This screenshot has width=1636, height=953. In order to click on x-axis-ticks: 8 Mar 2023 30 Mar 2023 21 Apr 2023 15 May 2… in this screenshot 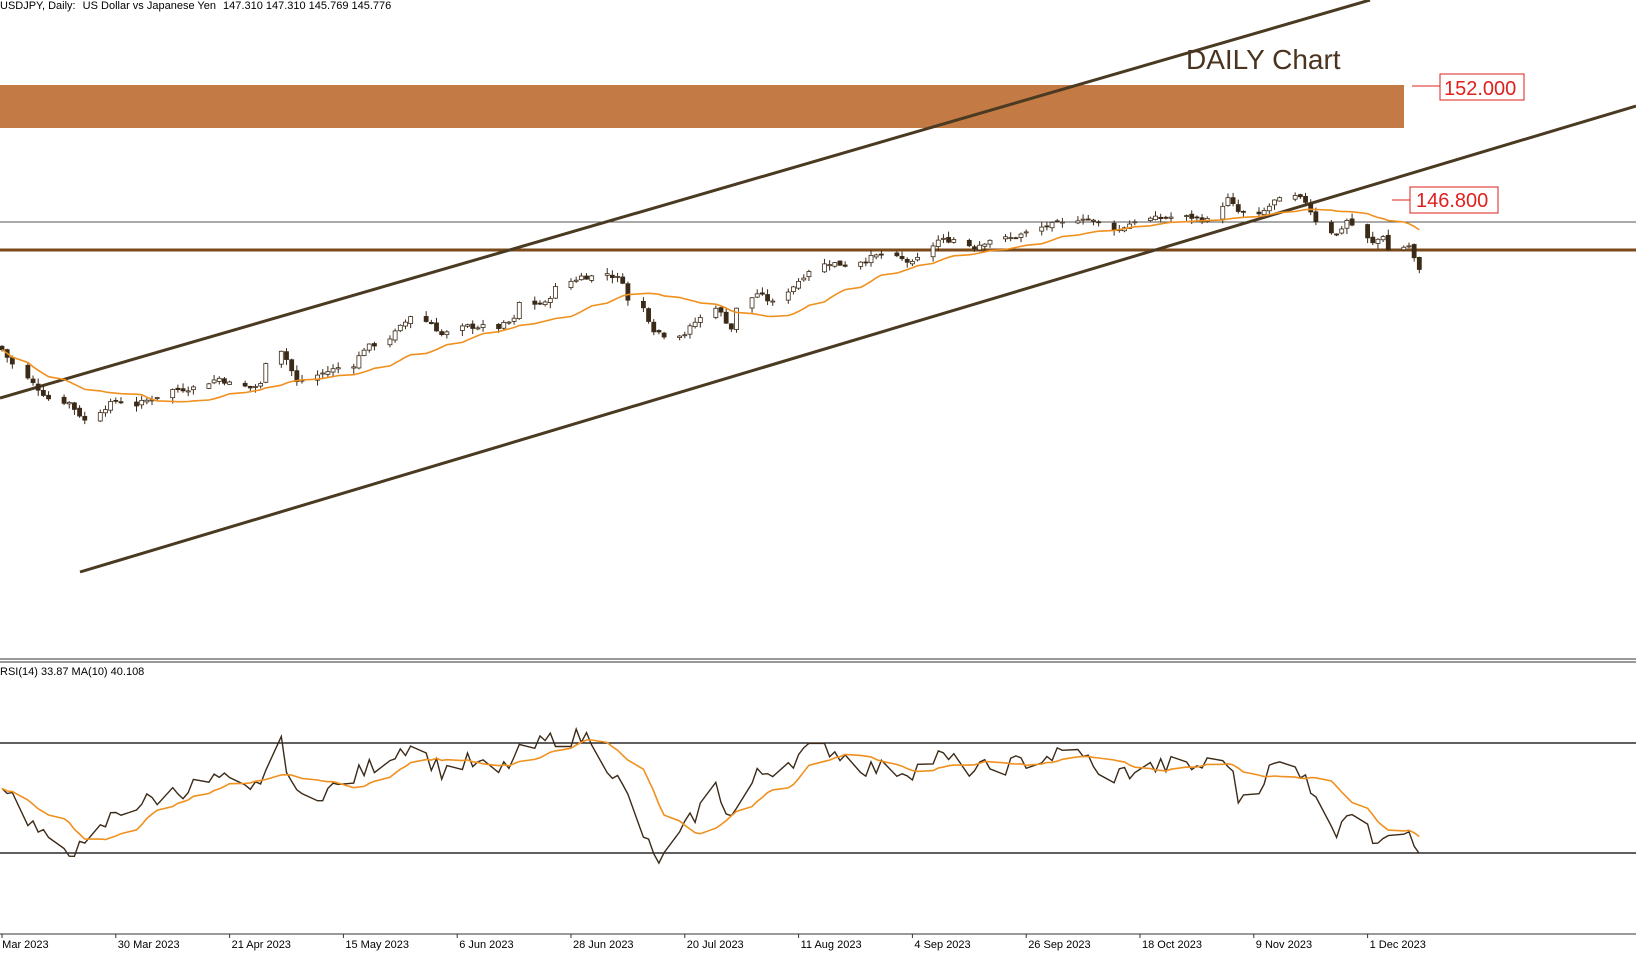, I will do `click(713, 942)`.